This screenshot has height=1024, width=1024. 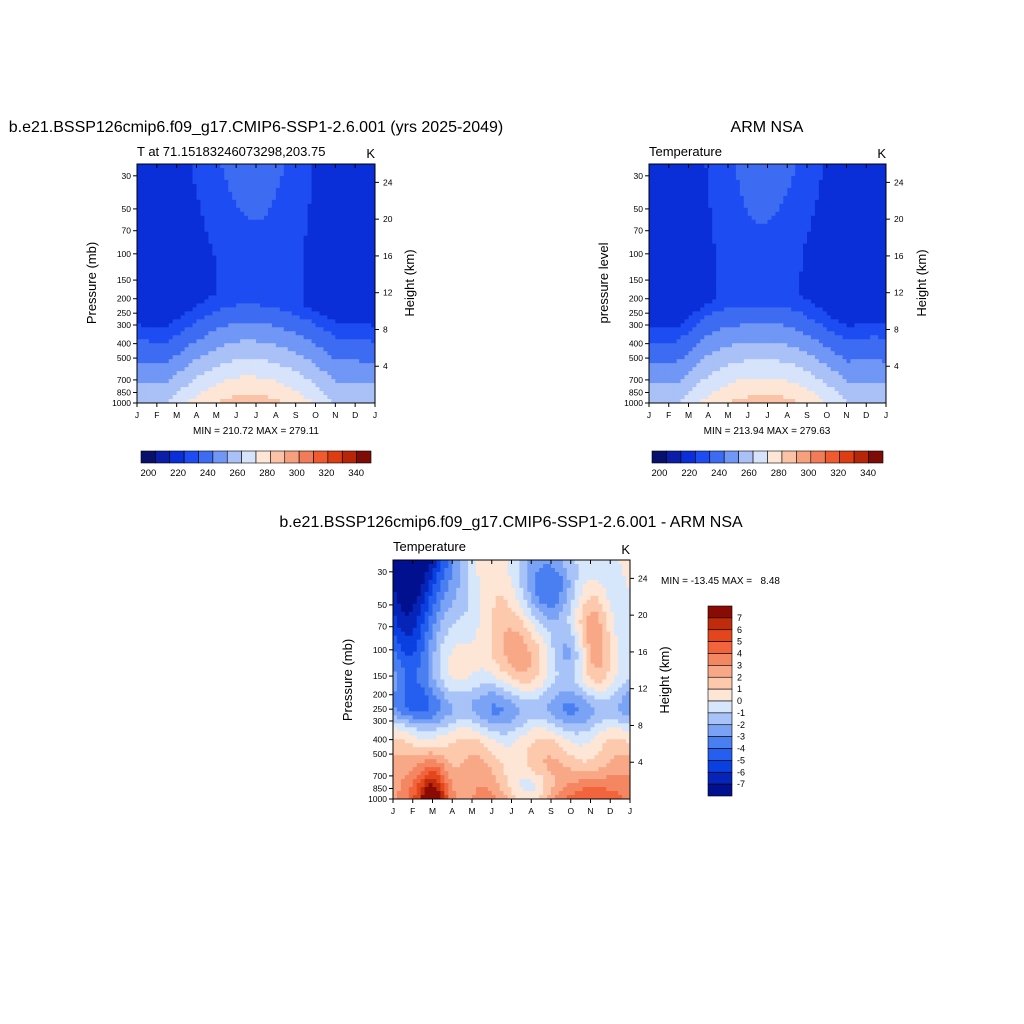 What do you see at coordinates (163, 457) in the screenshot?
I see `colorbar-swatch` at bounding box center [163, 457].